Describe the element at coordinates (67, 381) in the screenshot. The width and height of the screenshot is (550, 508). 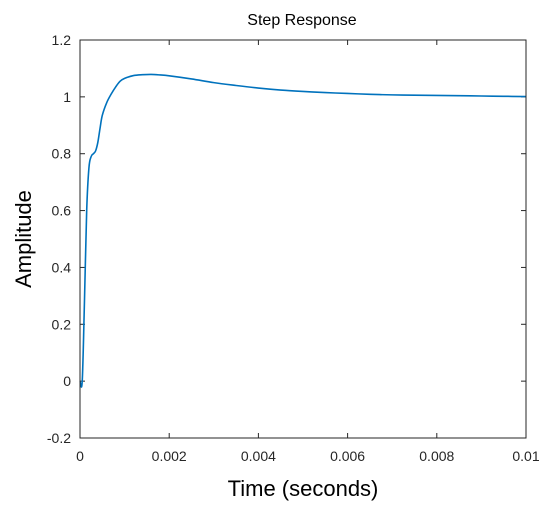
I see `y-tick-label: 0` at that location.